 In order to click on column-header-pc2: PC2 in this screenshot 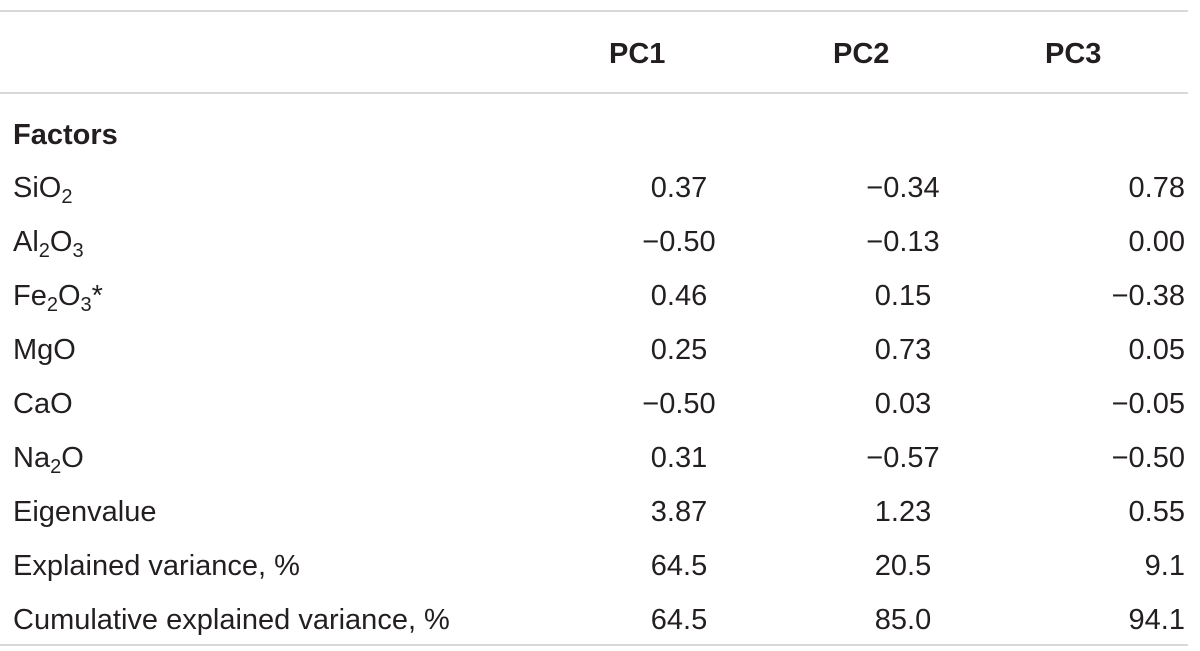, I will do `click(861, 54)`.